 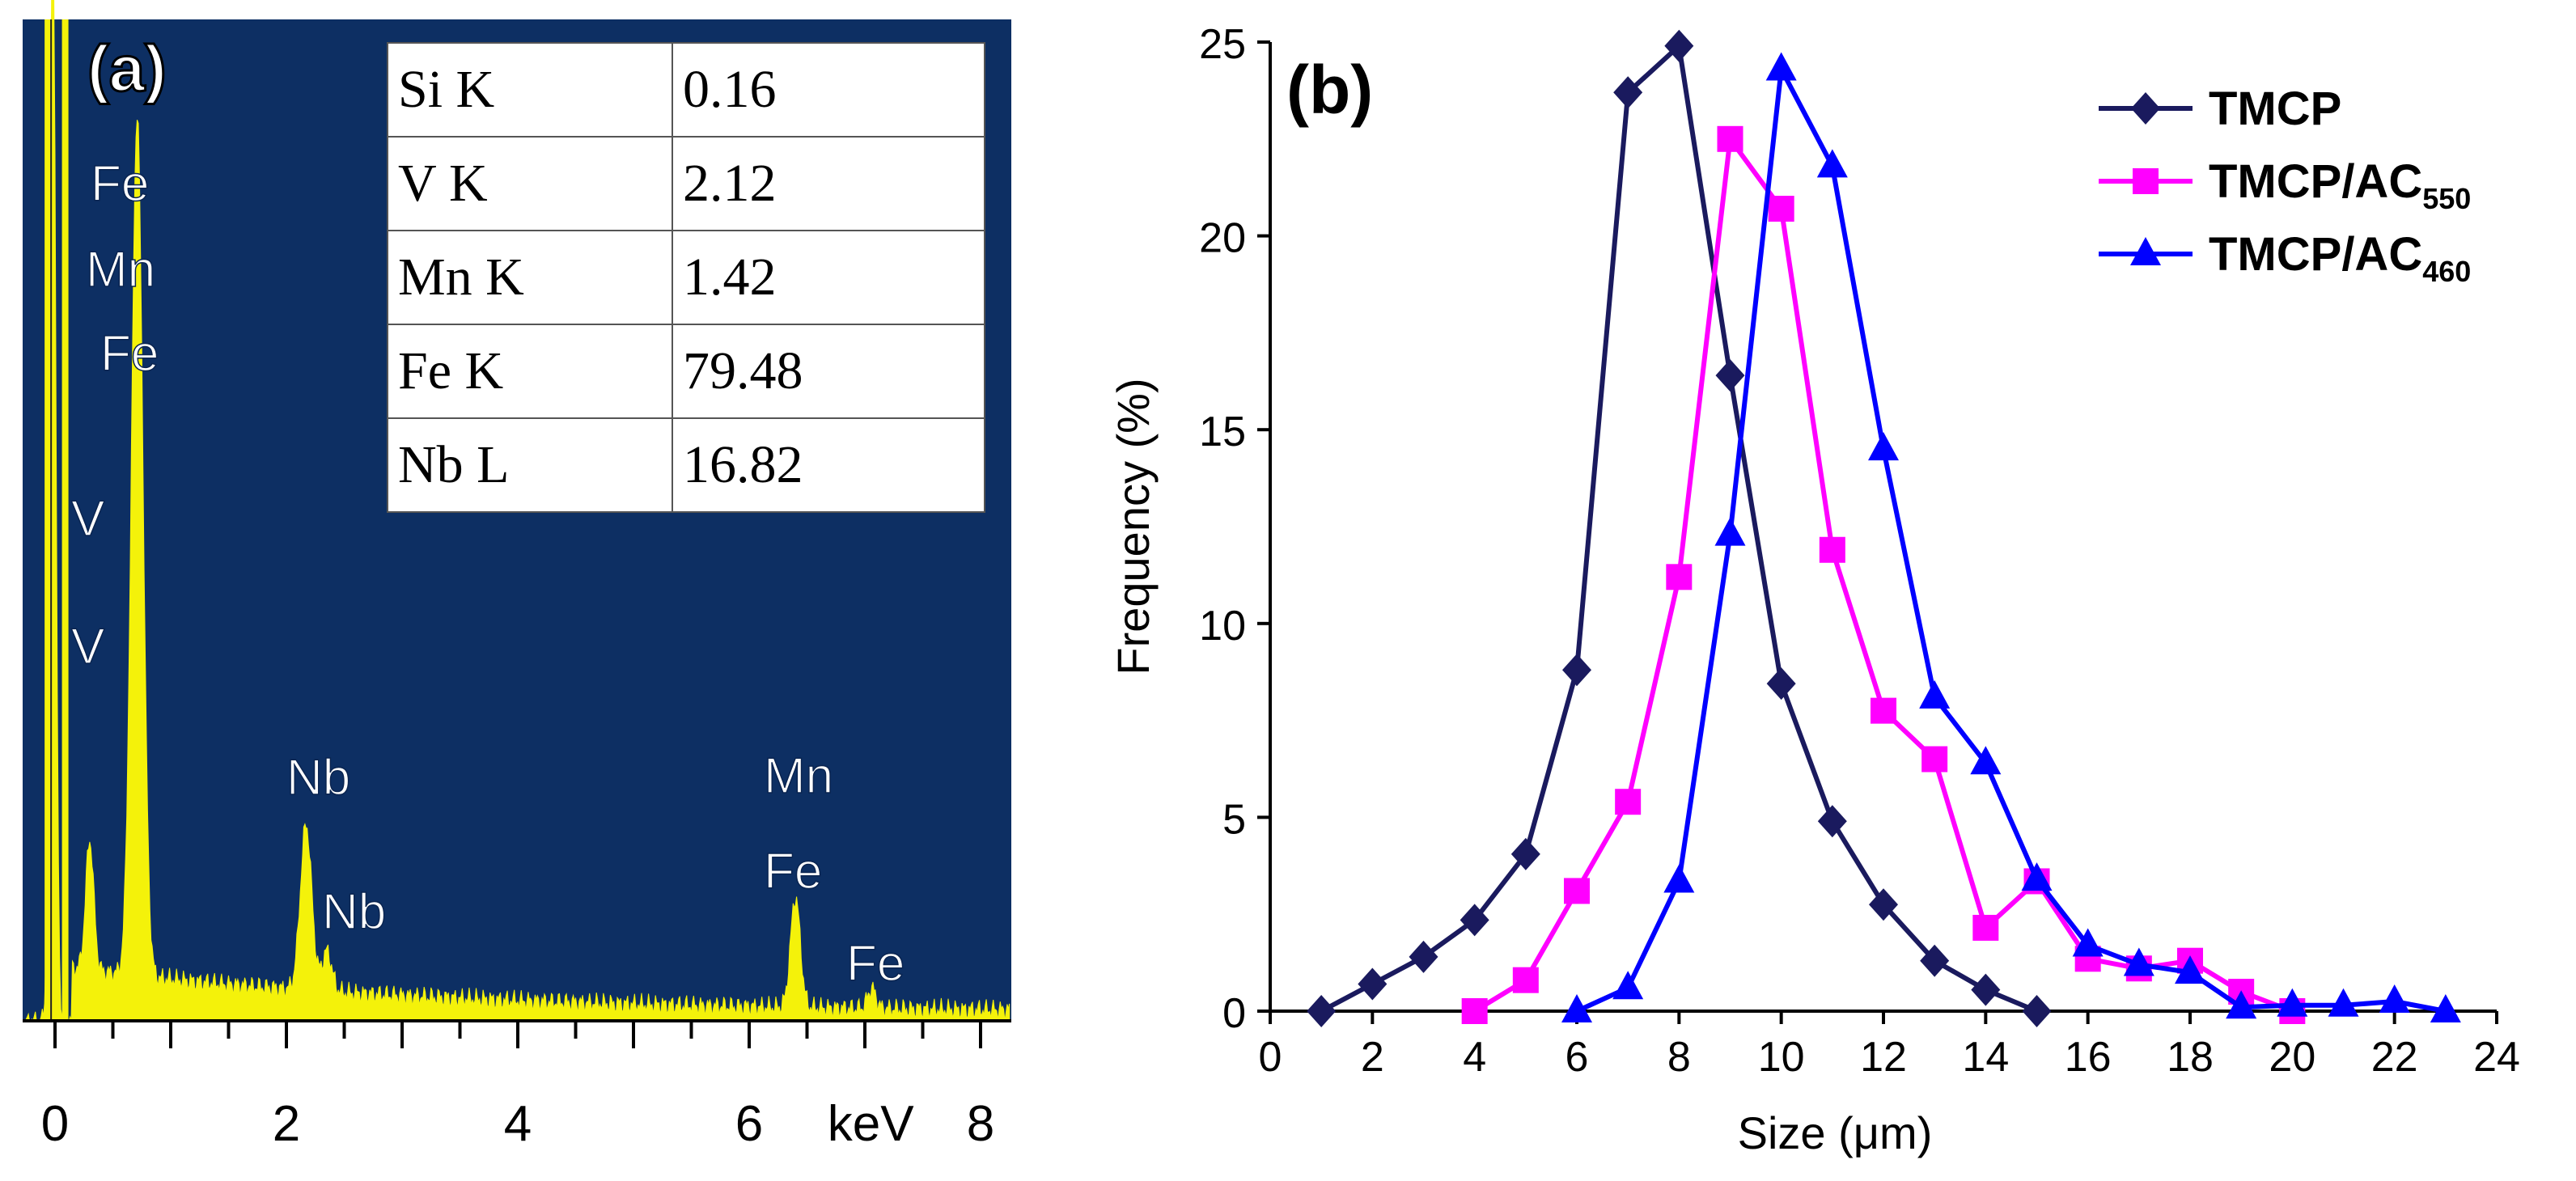 What do you see at coordinates (875, 964) in the screenshot?
I see `peak-label-fe4: Fe` at bounding box center [875, 964].